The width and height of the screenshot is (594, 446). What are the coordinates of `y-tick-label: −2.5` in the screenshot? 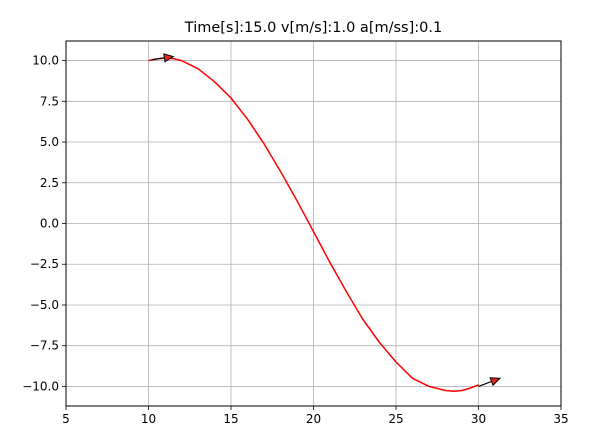 It's located at (44, 264).